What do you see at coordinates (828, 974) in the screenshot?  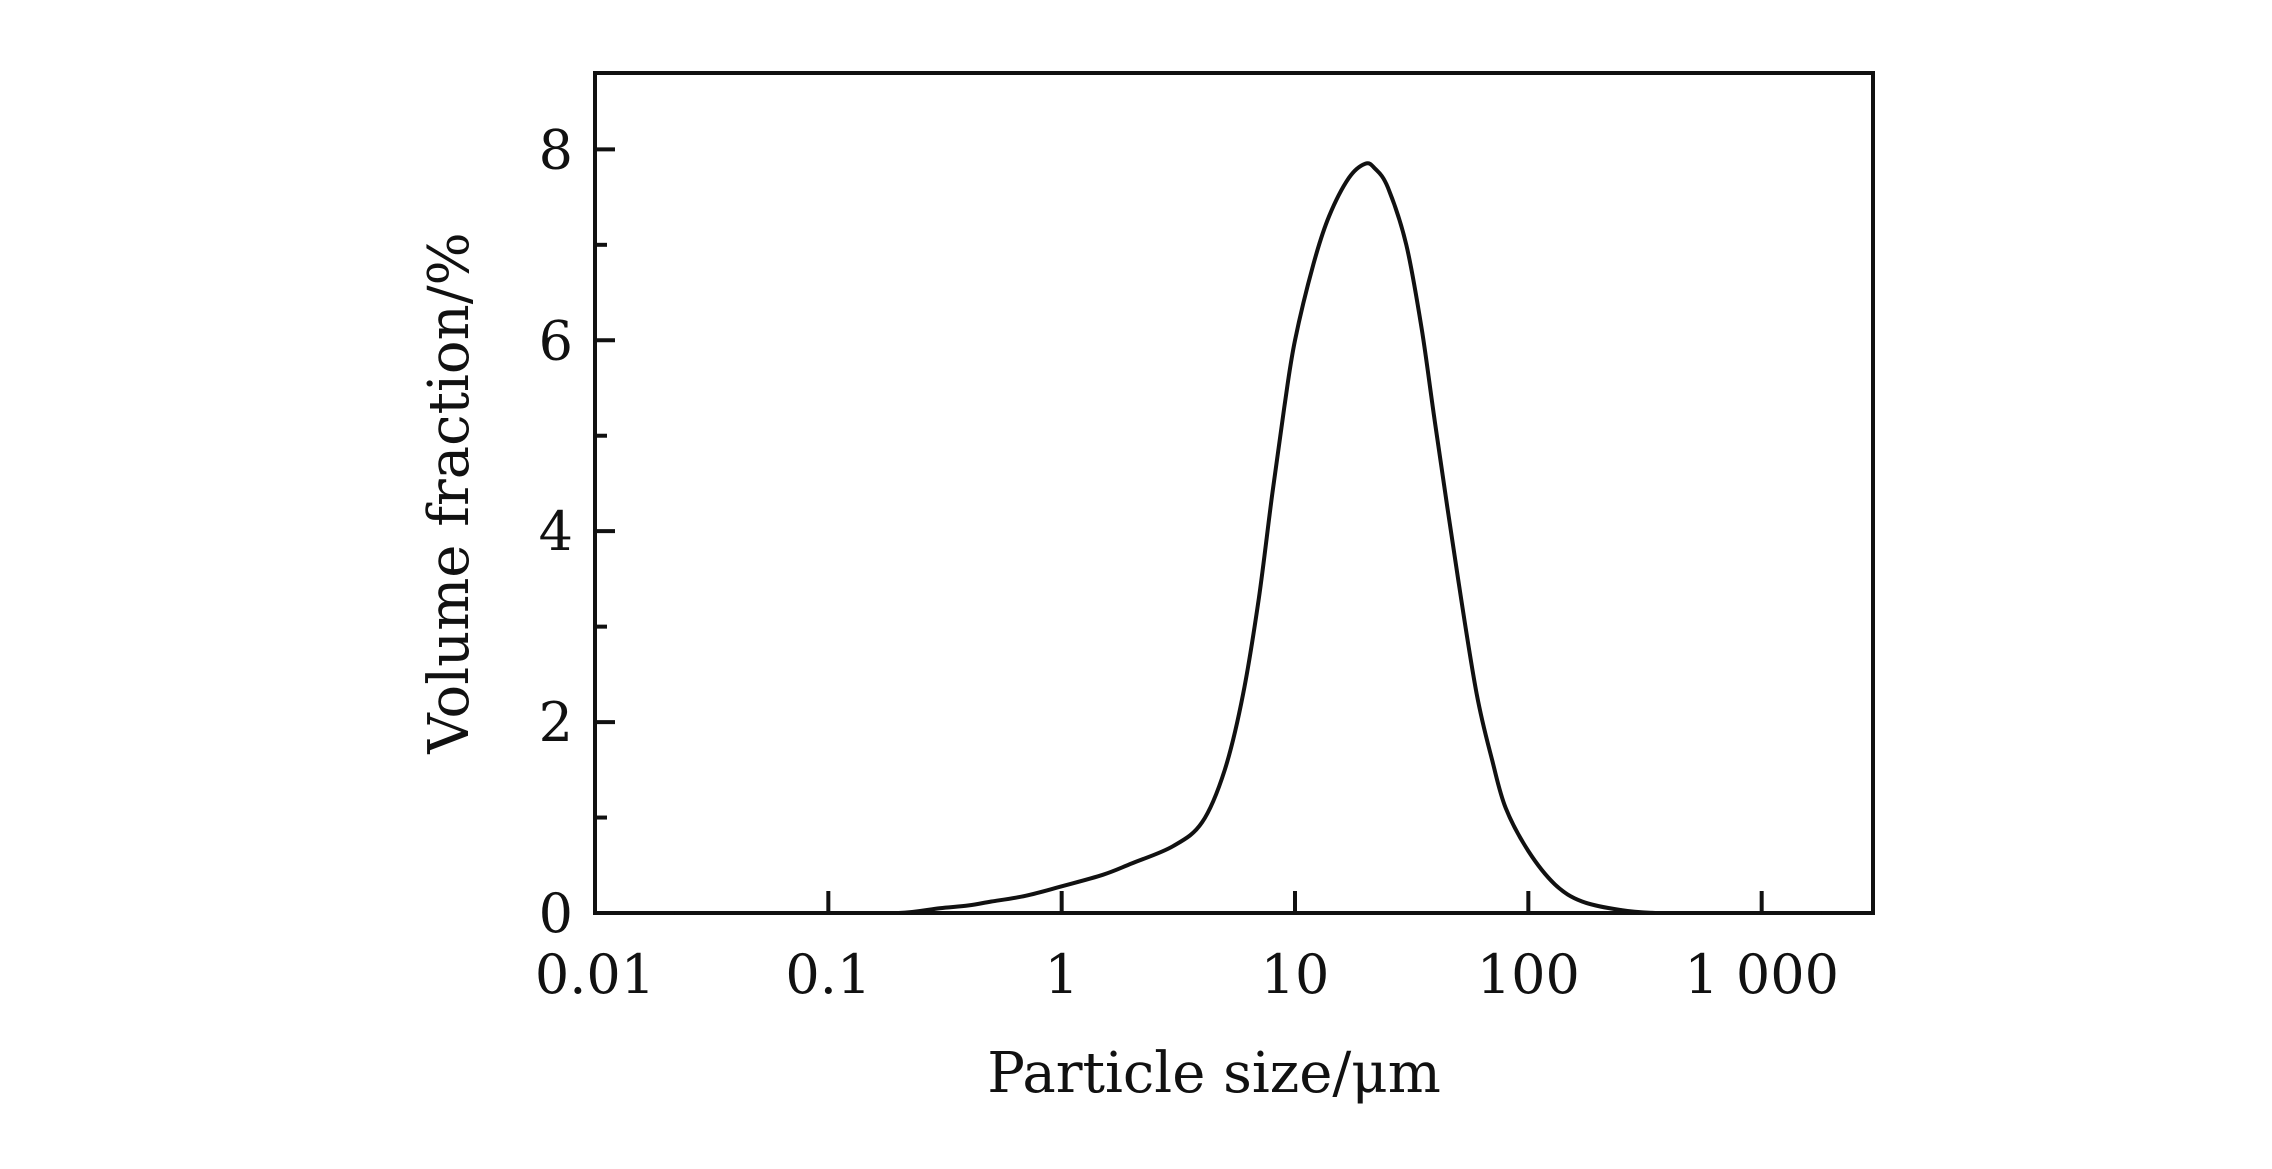 I see `x-tick-label: 0.1` at bounding box center [828, 974].